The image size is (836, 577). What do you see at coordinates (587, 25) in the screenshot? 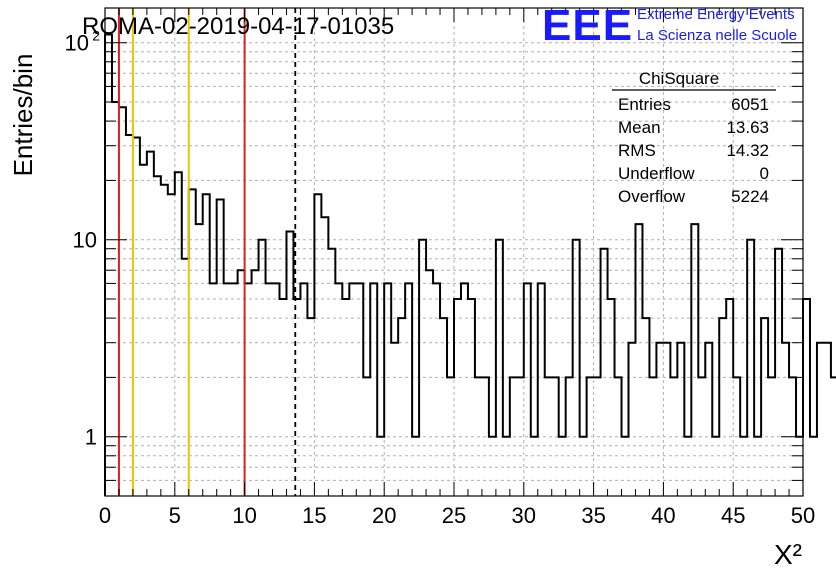
I see `eee-logo-icon: EEE` at bounding box center [587, 25].